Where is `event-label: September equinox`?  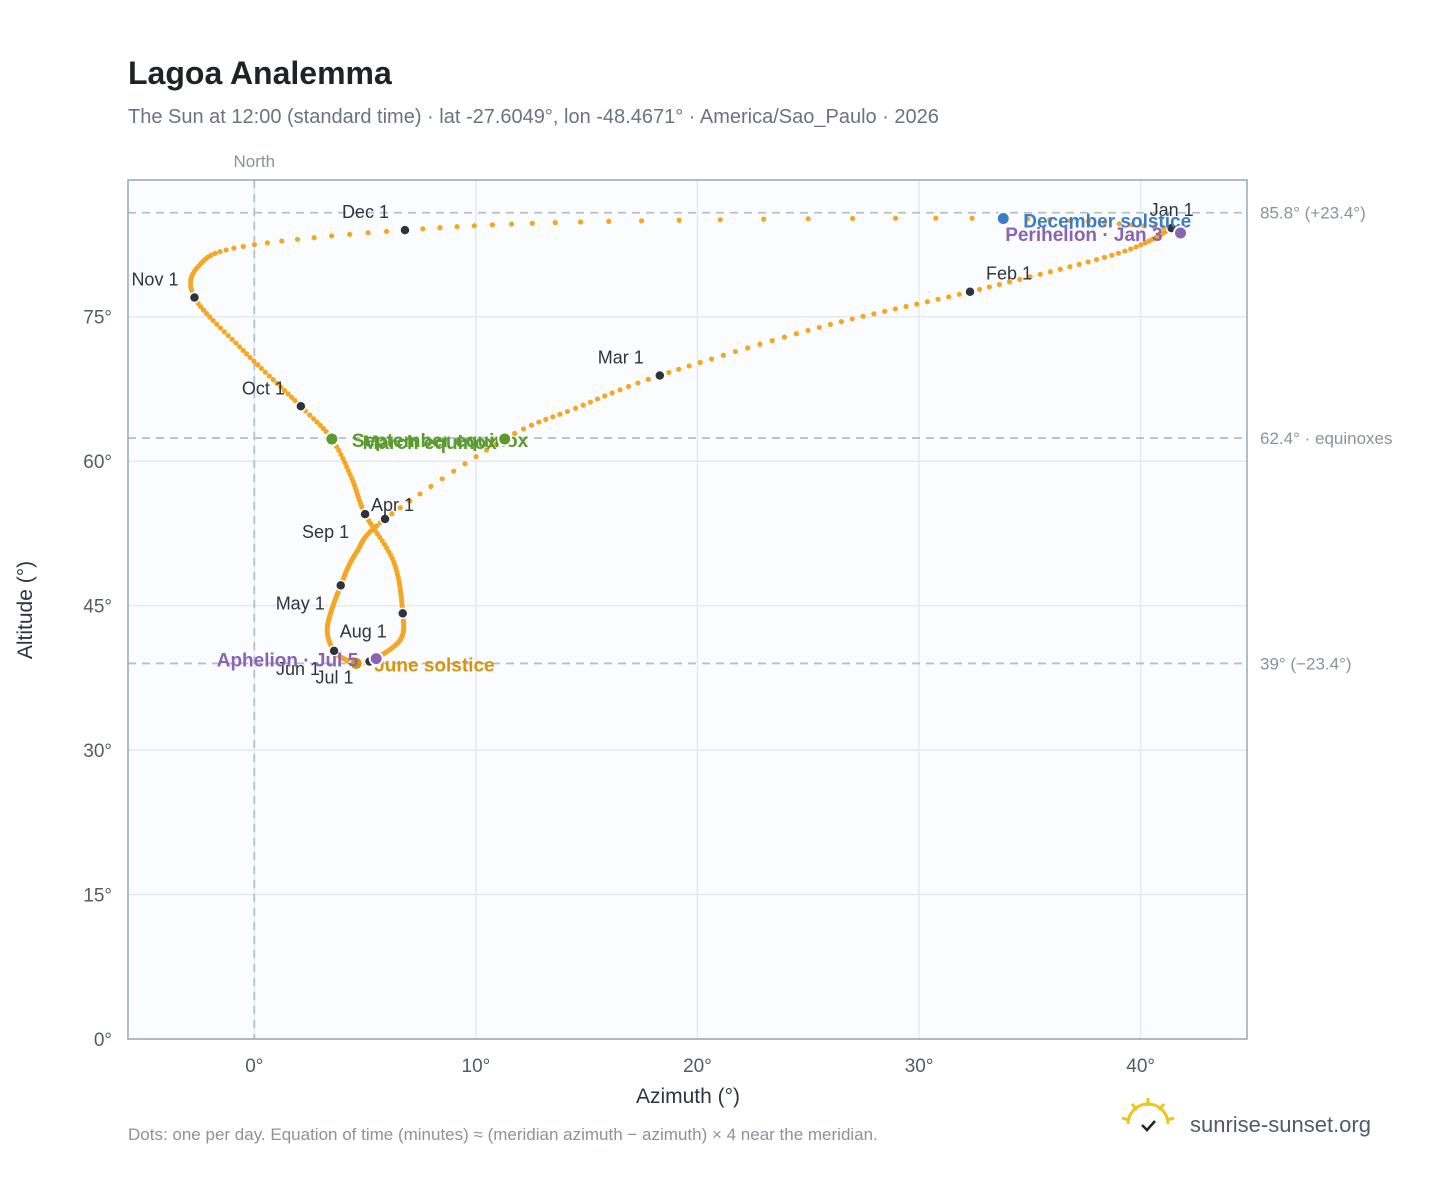
event-label: September equinox is located at coordinates (440, 441).